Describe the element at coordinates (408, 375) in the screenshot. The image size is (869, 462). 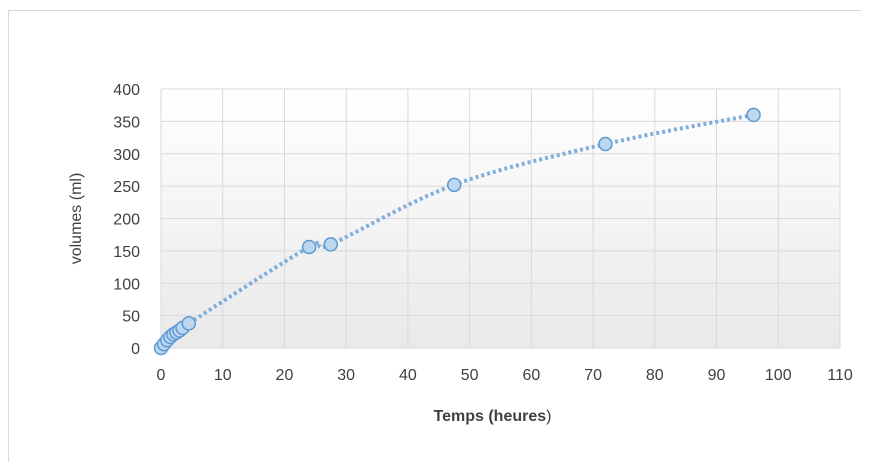
I see `x-tick-label: 40` at that location.